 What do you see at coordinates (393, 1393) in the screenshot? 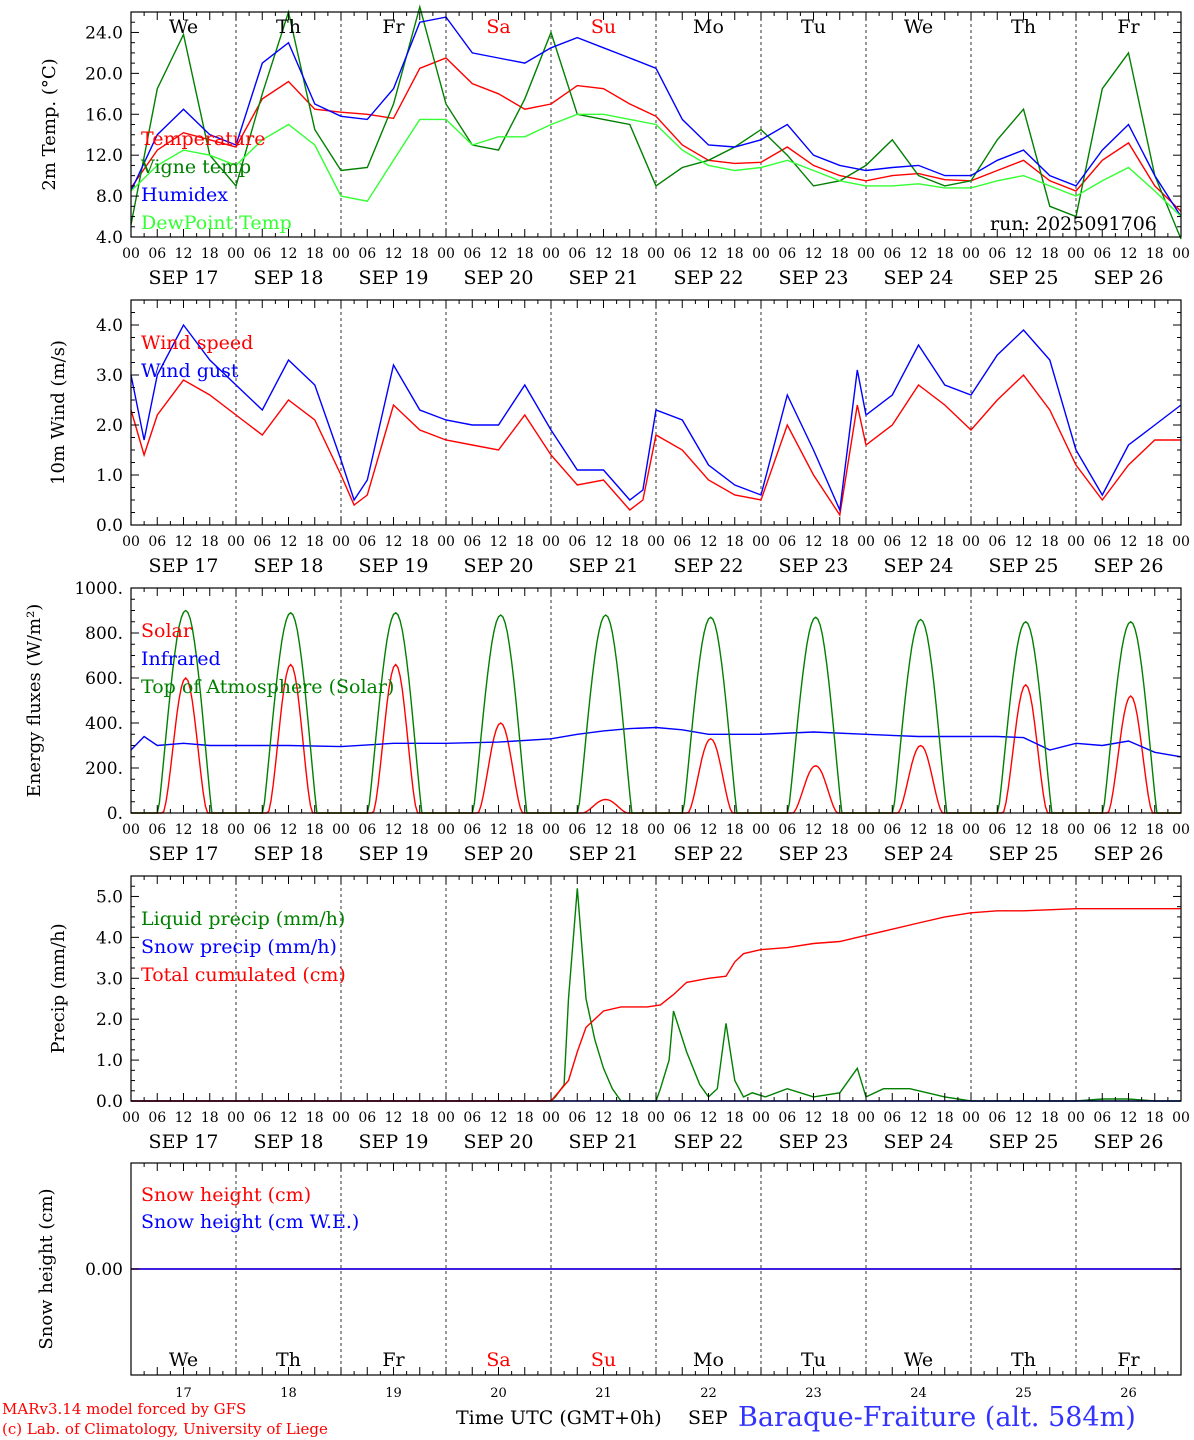
I see `day-number-label: 19` at bounding box center [393, 1393].